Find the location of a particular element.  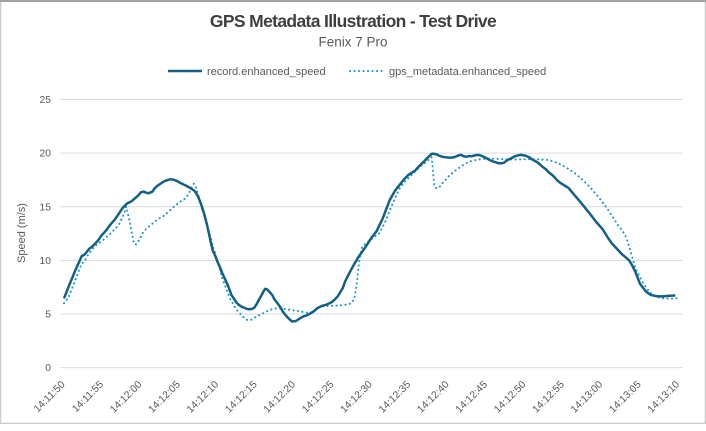

svg-text: 20 is located at coordinates (46, 154).